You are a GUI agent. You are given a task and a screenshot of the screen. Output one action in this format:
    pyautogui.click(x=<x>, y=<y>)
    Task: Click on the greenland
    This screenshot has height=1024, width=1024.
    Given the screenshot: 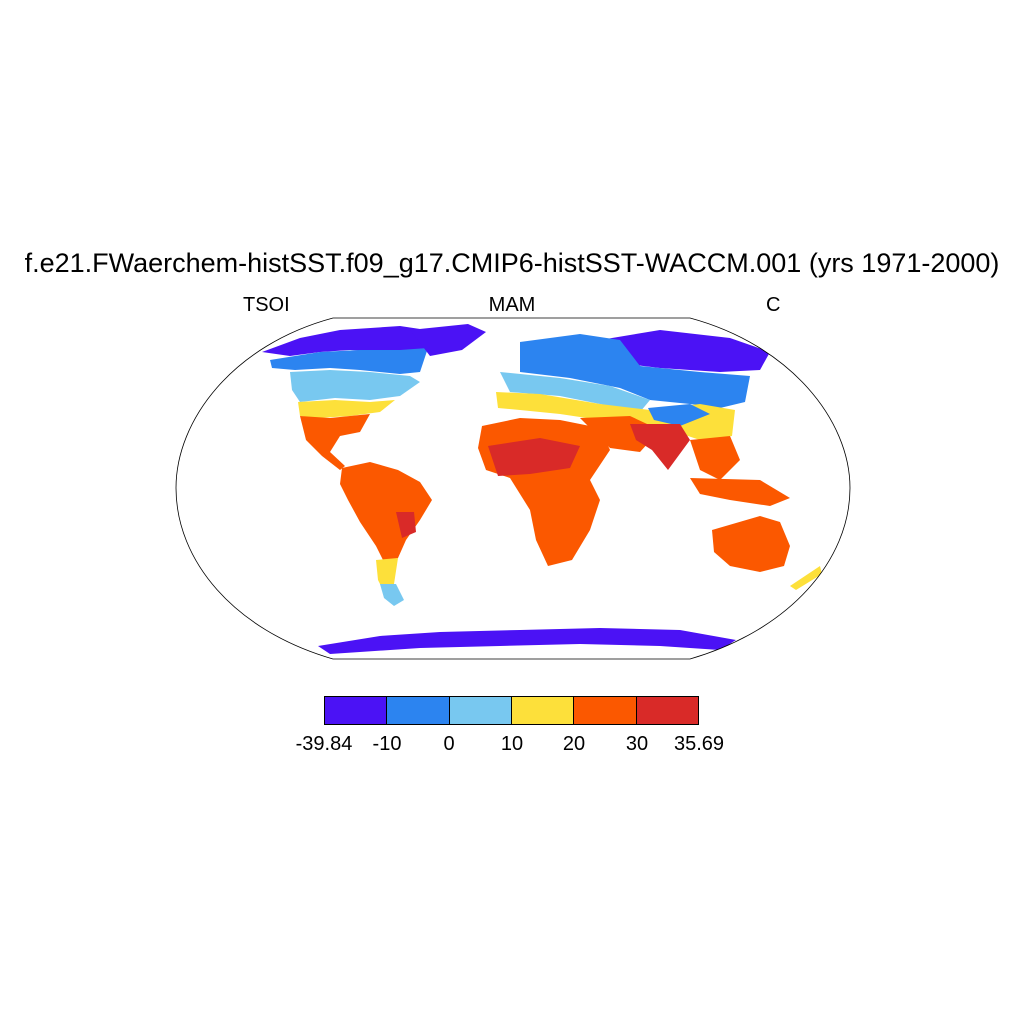 What is the action you would take?
    pyautogui.click(x=448, y=340)
    